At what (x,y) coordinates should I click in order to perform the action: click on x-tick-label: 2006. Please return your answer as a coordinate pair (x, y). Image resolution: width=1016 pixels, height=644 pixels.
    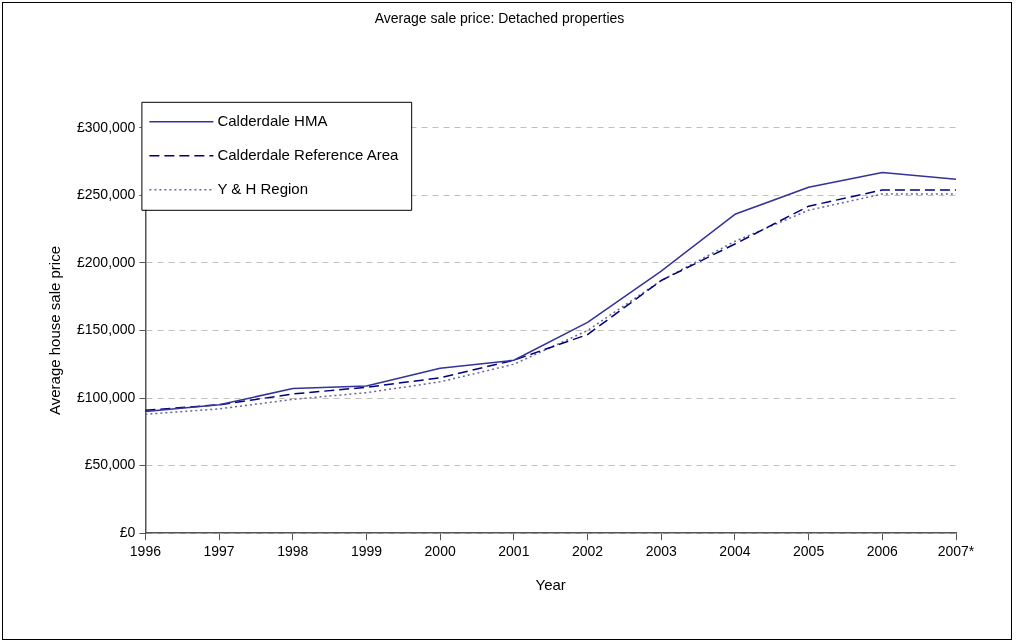
    Looking at the image, I should click on (882, 551).